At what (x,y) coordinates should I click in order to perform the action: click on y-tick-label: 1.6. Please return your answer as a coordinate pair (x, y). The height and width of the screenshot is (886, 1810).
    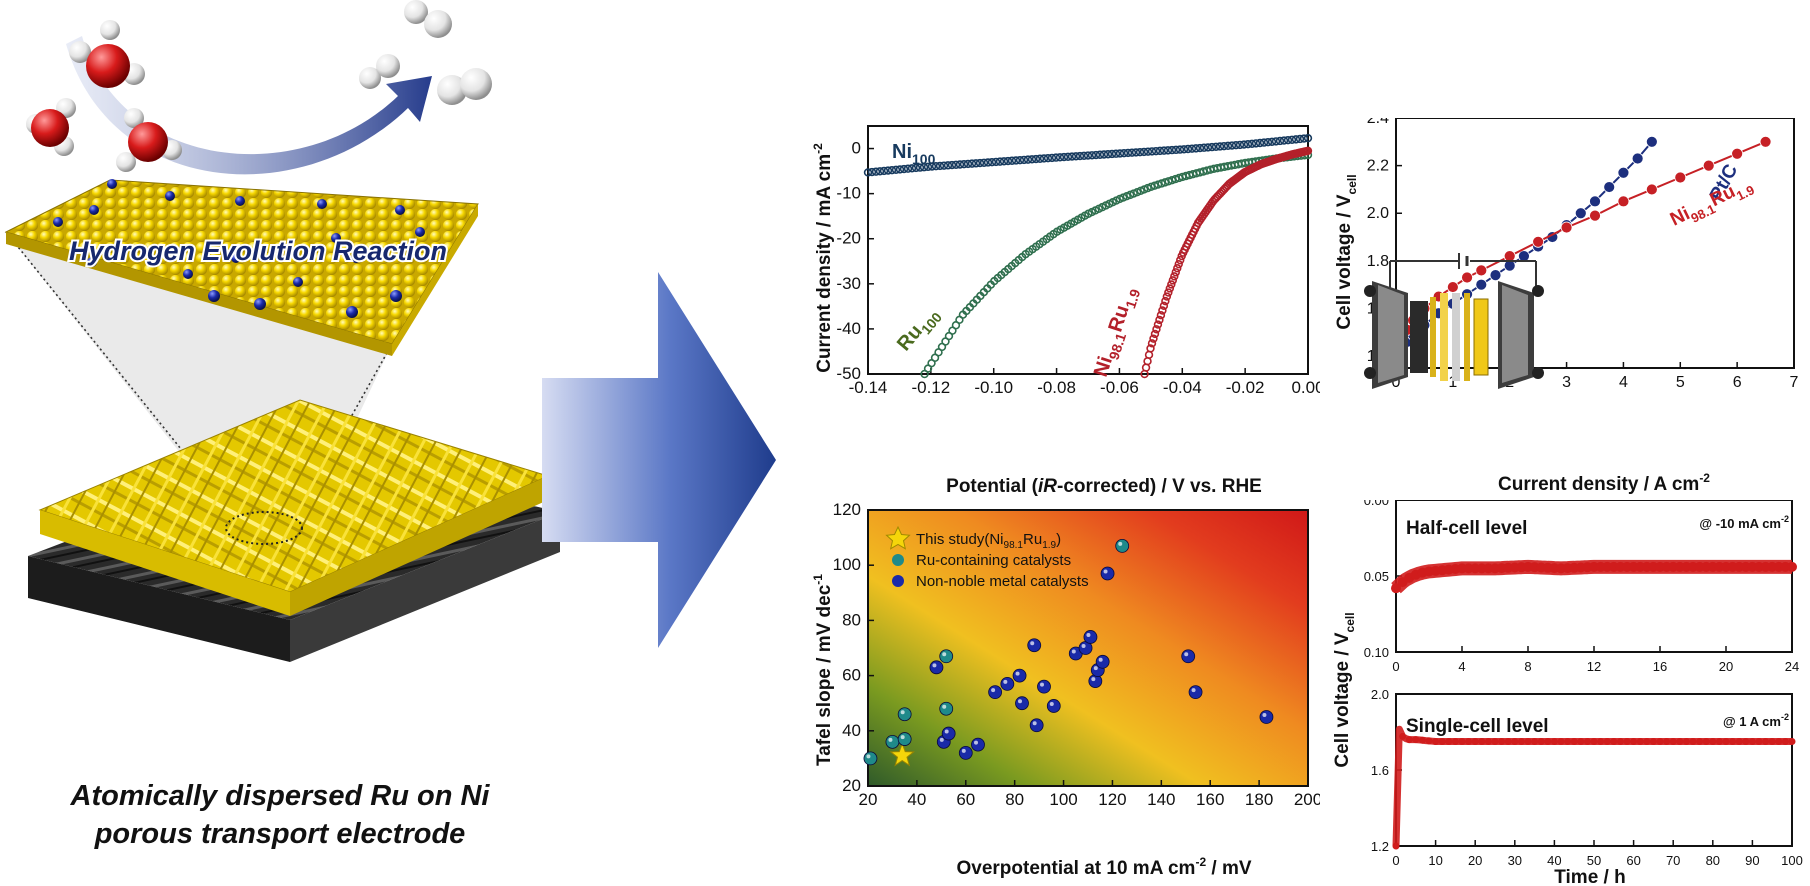
    Looking at the image, I should click on (1380, 770).